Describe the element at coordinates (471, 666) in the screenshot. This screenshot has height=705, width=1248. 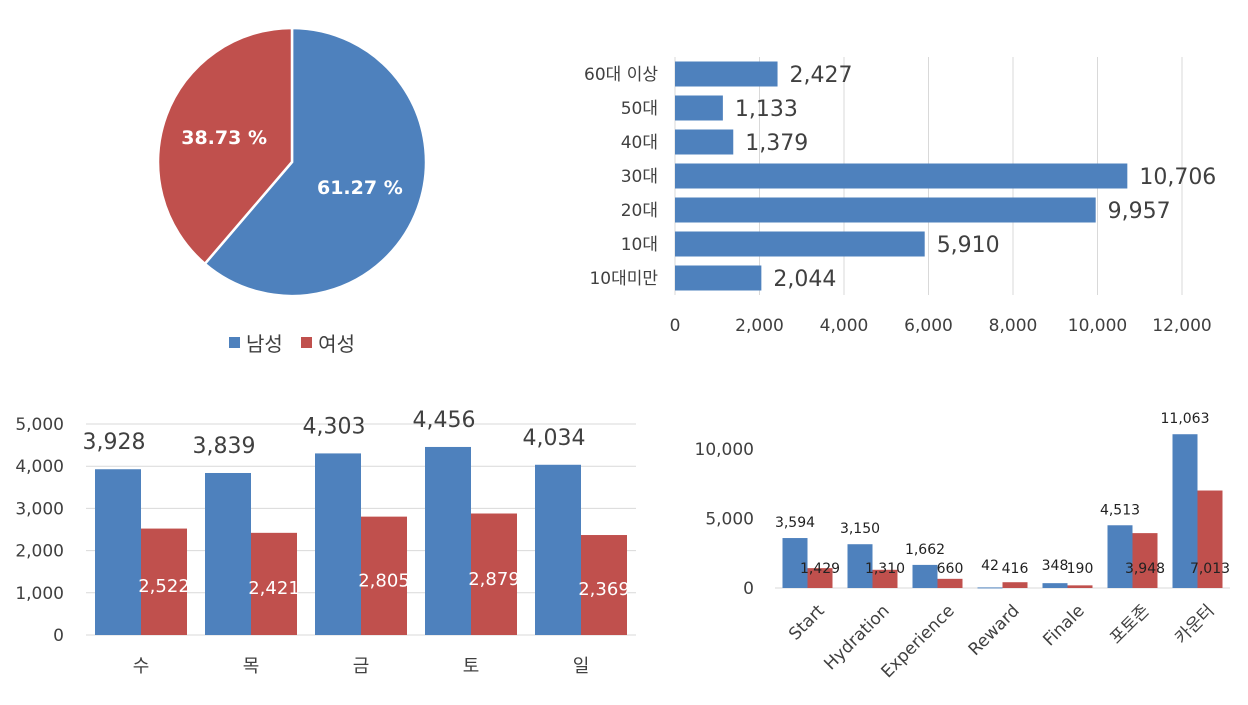
I see `x-category-label: 토` at that location.